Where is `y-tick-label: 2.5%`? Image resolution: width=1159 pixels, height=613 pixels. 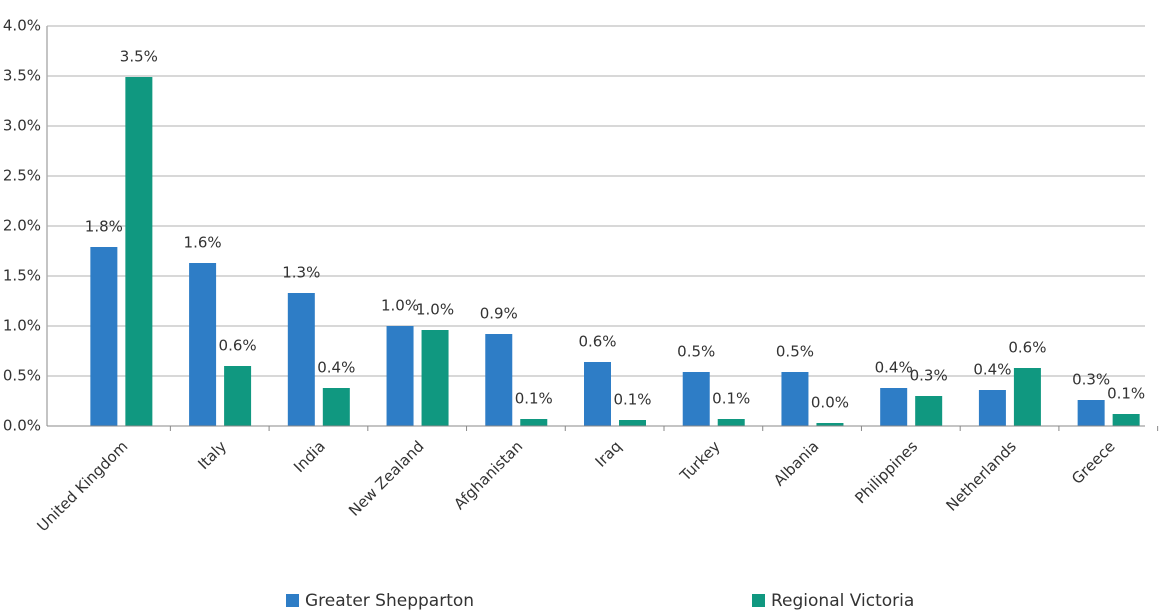 y-tick-label: 2.5% is located at coordinates (22, 176).